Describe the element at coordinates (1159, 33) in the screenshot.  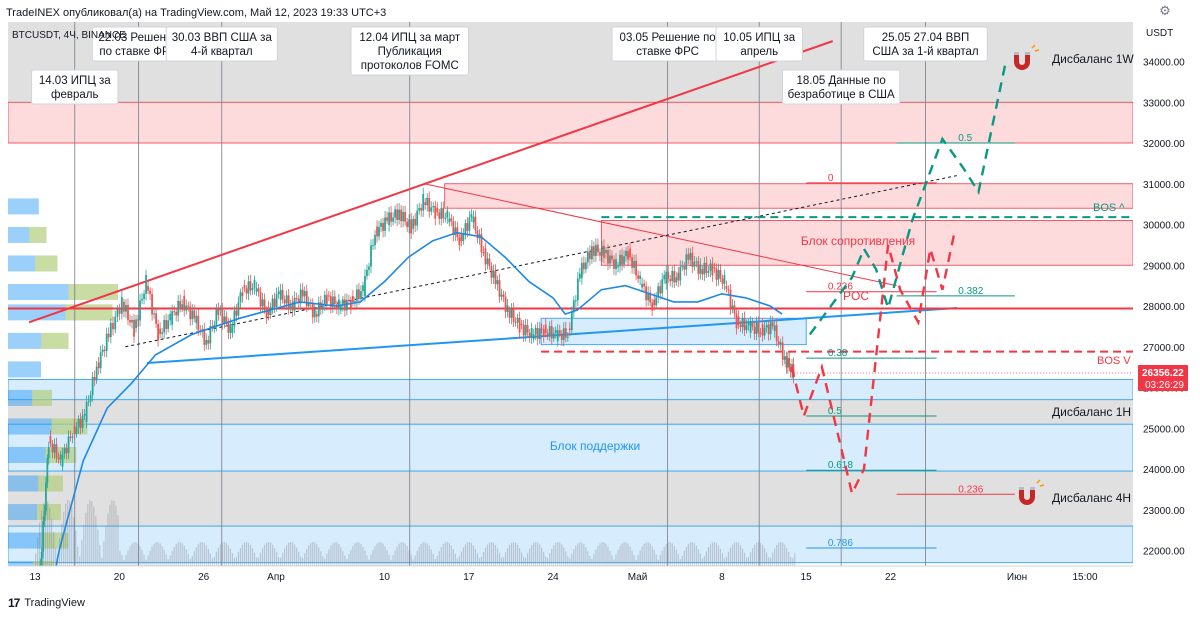
I see `axis-currency: USDT` at that location.